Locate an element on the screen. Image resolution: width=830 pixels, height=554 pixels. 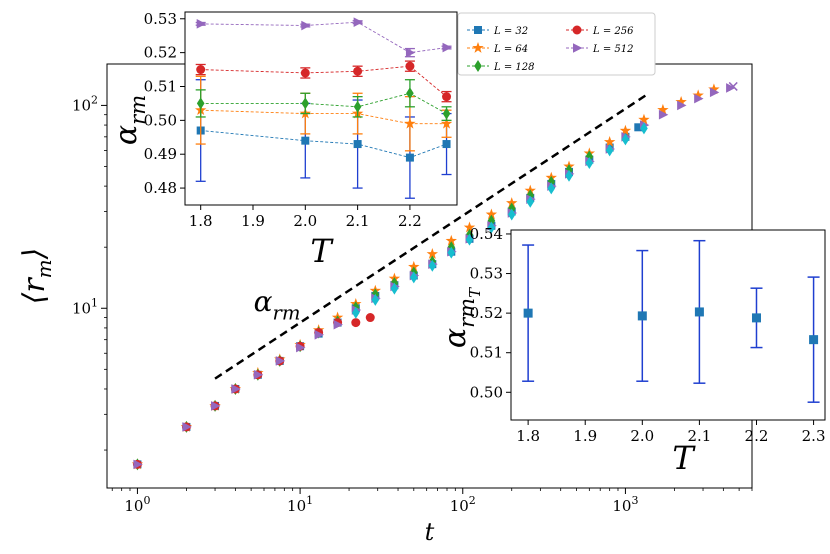
inset-top-y-tick-label: 0.49 is located at coordinates (160, 154).